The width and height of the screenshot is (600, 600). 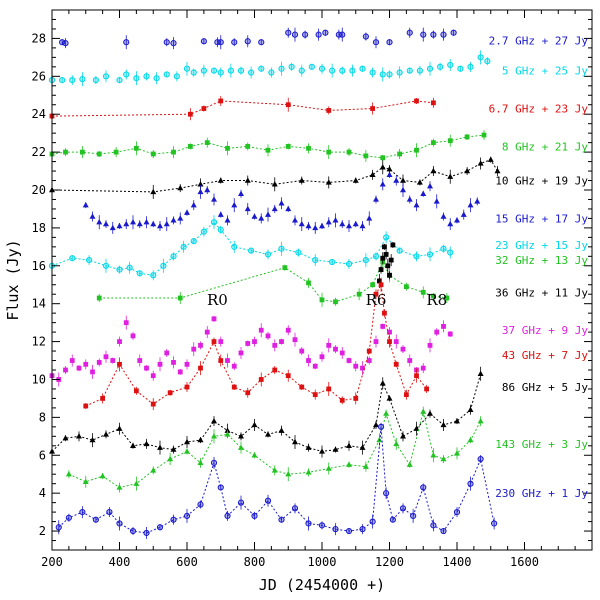 What do you see at coordinates (255, 562) in the screenshot?
I see `x-tick-label: 800` at bounding box center [255, 562].